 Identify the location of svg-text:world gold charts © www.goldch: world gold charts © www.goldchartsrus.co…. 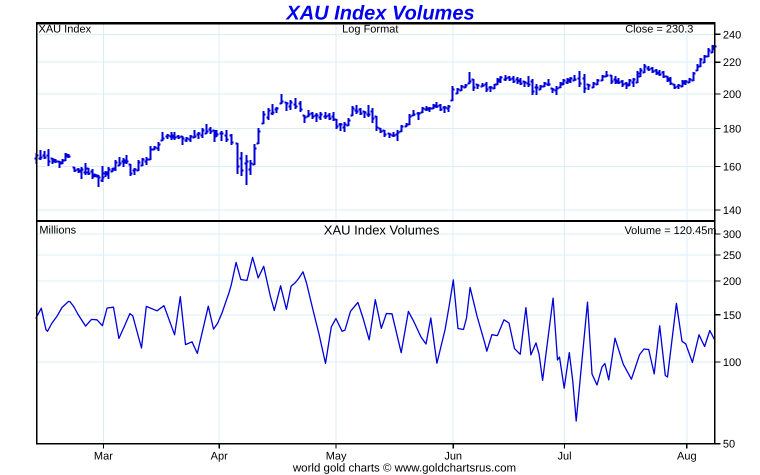
(404, 468).